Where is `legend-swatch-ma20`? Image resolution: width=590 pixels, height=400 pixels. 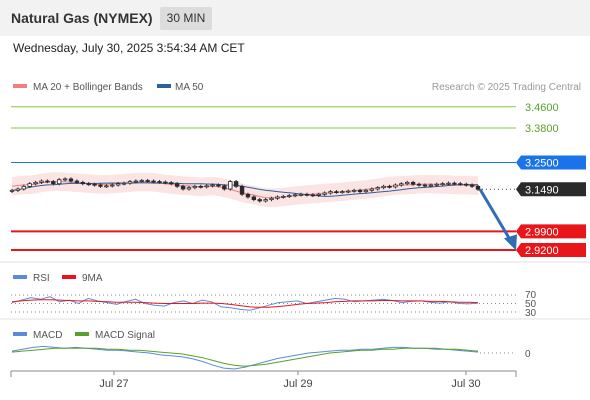
legend-swatch-ma20 is located at coordinates (20, 86).